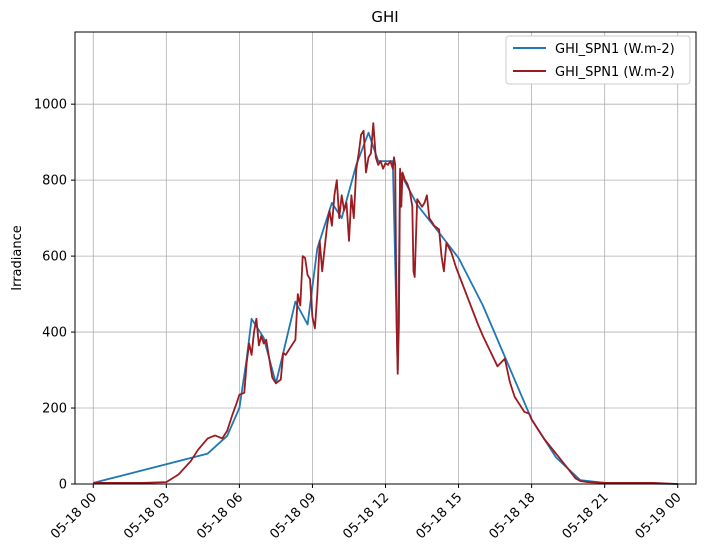  Describe the element at coordinates (17, 257) in the screenshot. I see `y-axis-label: Irradiance` at that location.